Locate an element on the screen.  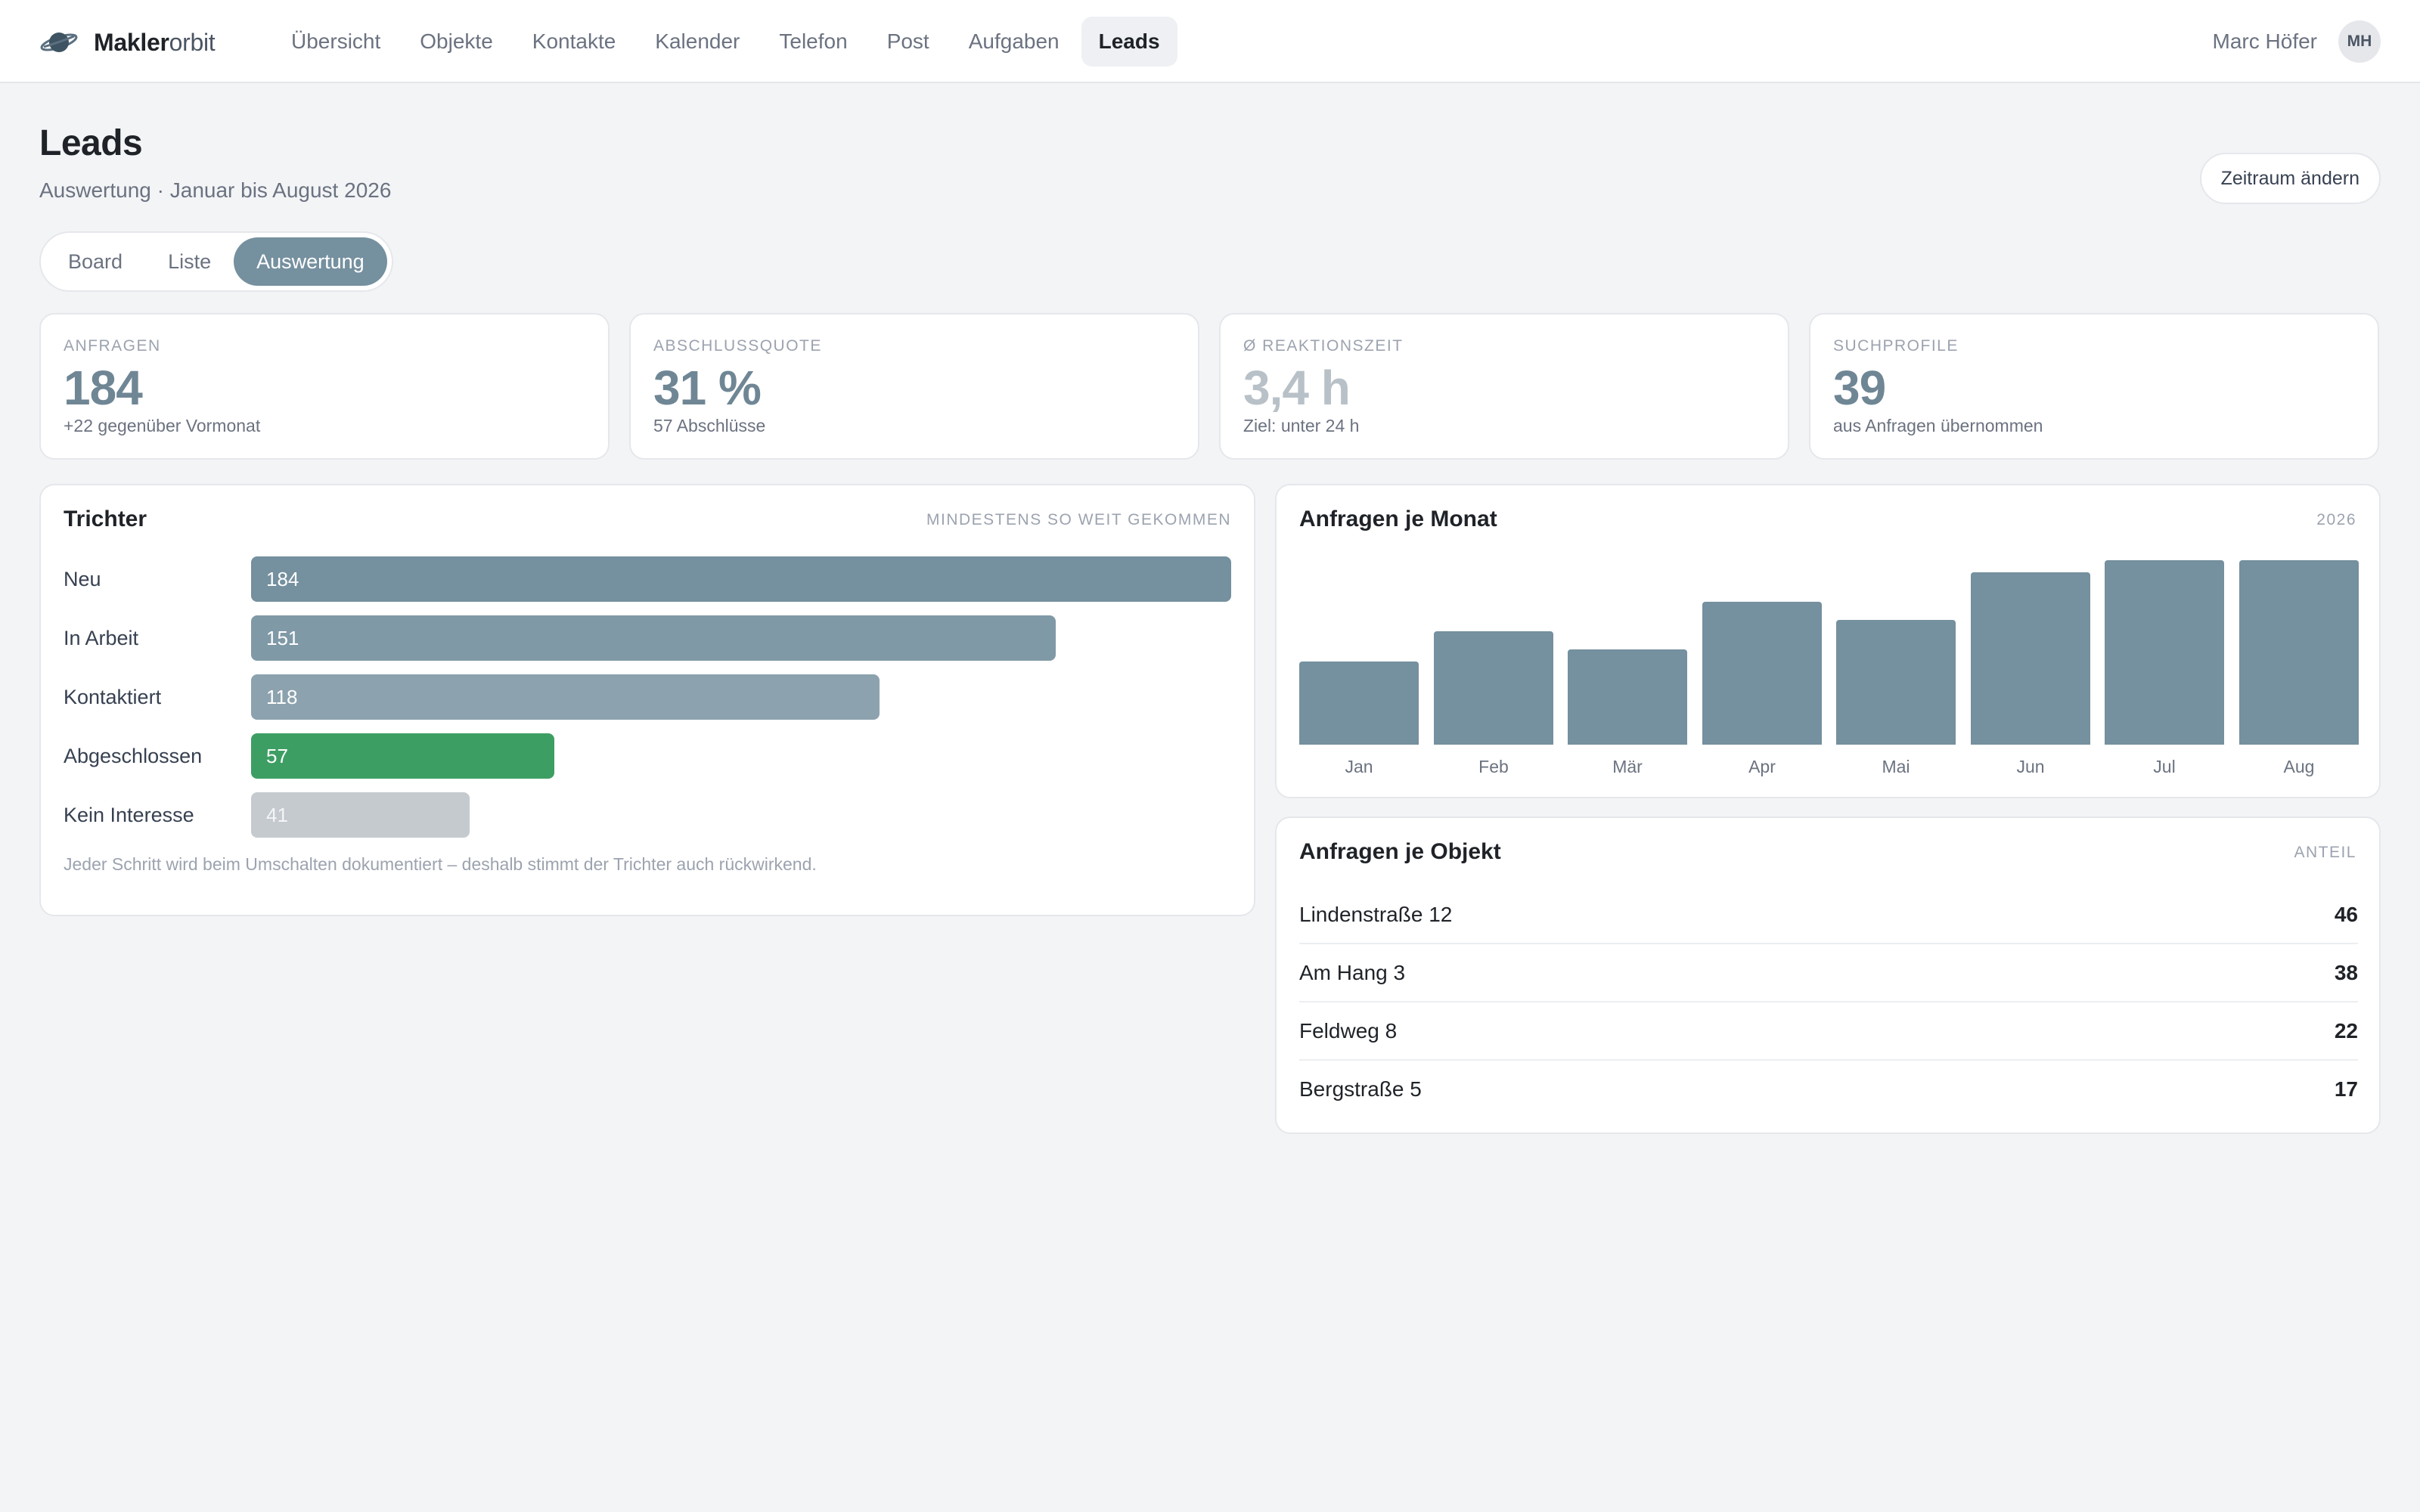
object-count: 17 is located at coordinates (2346, 1089).